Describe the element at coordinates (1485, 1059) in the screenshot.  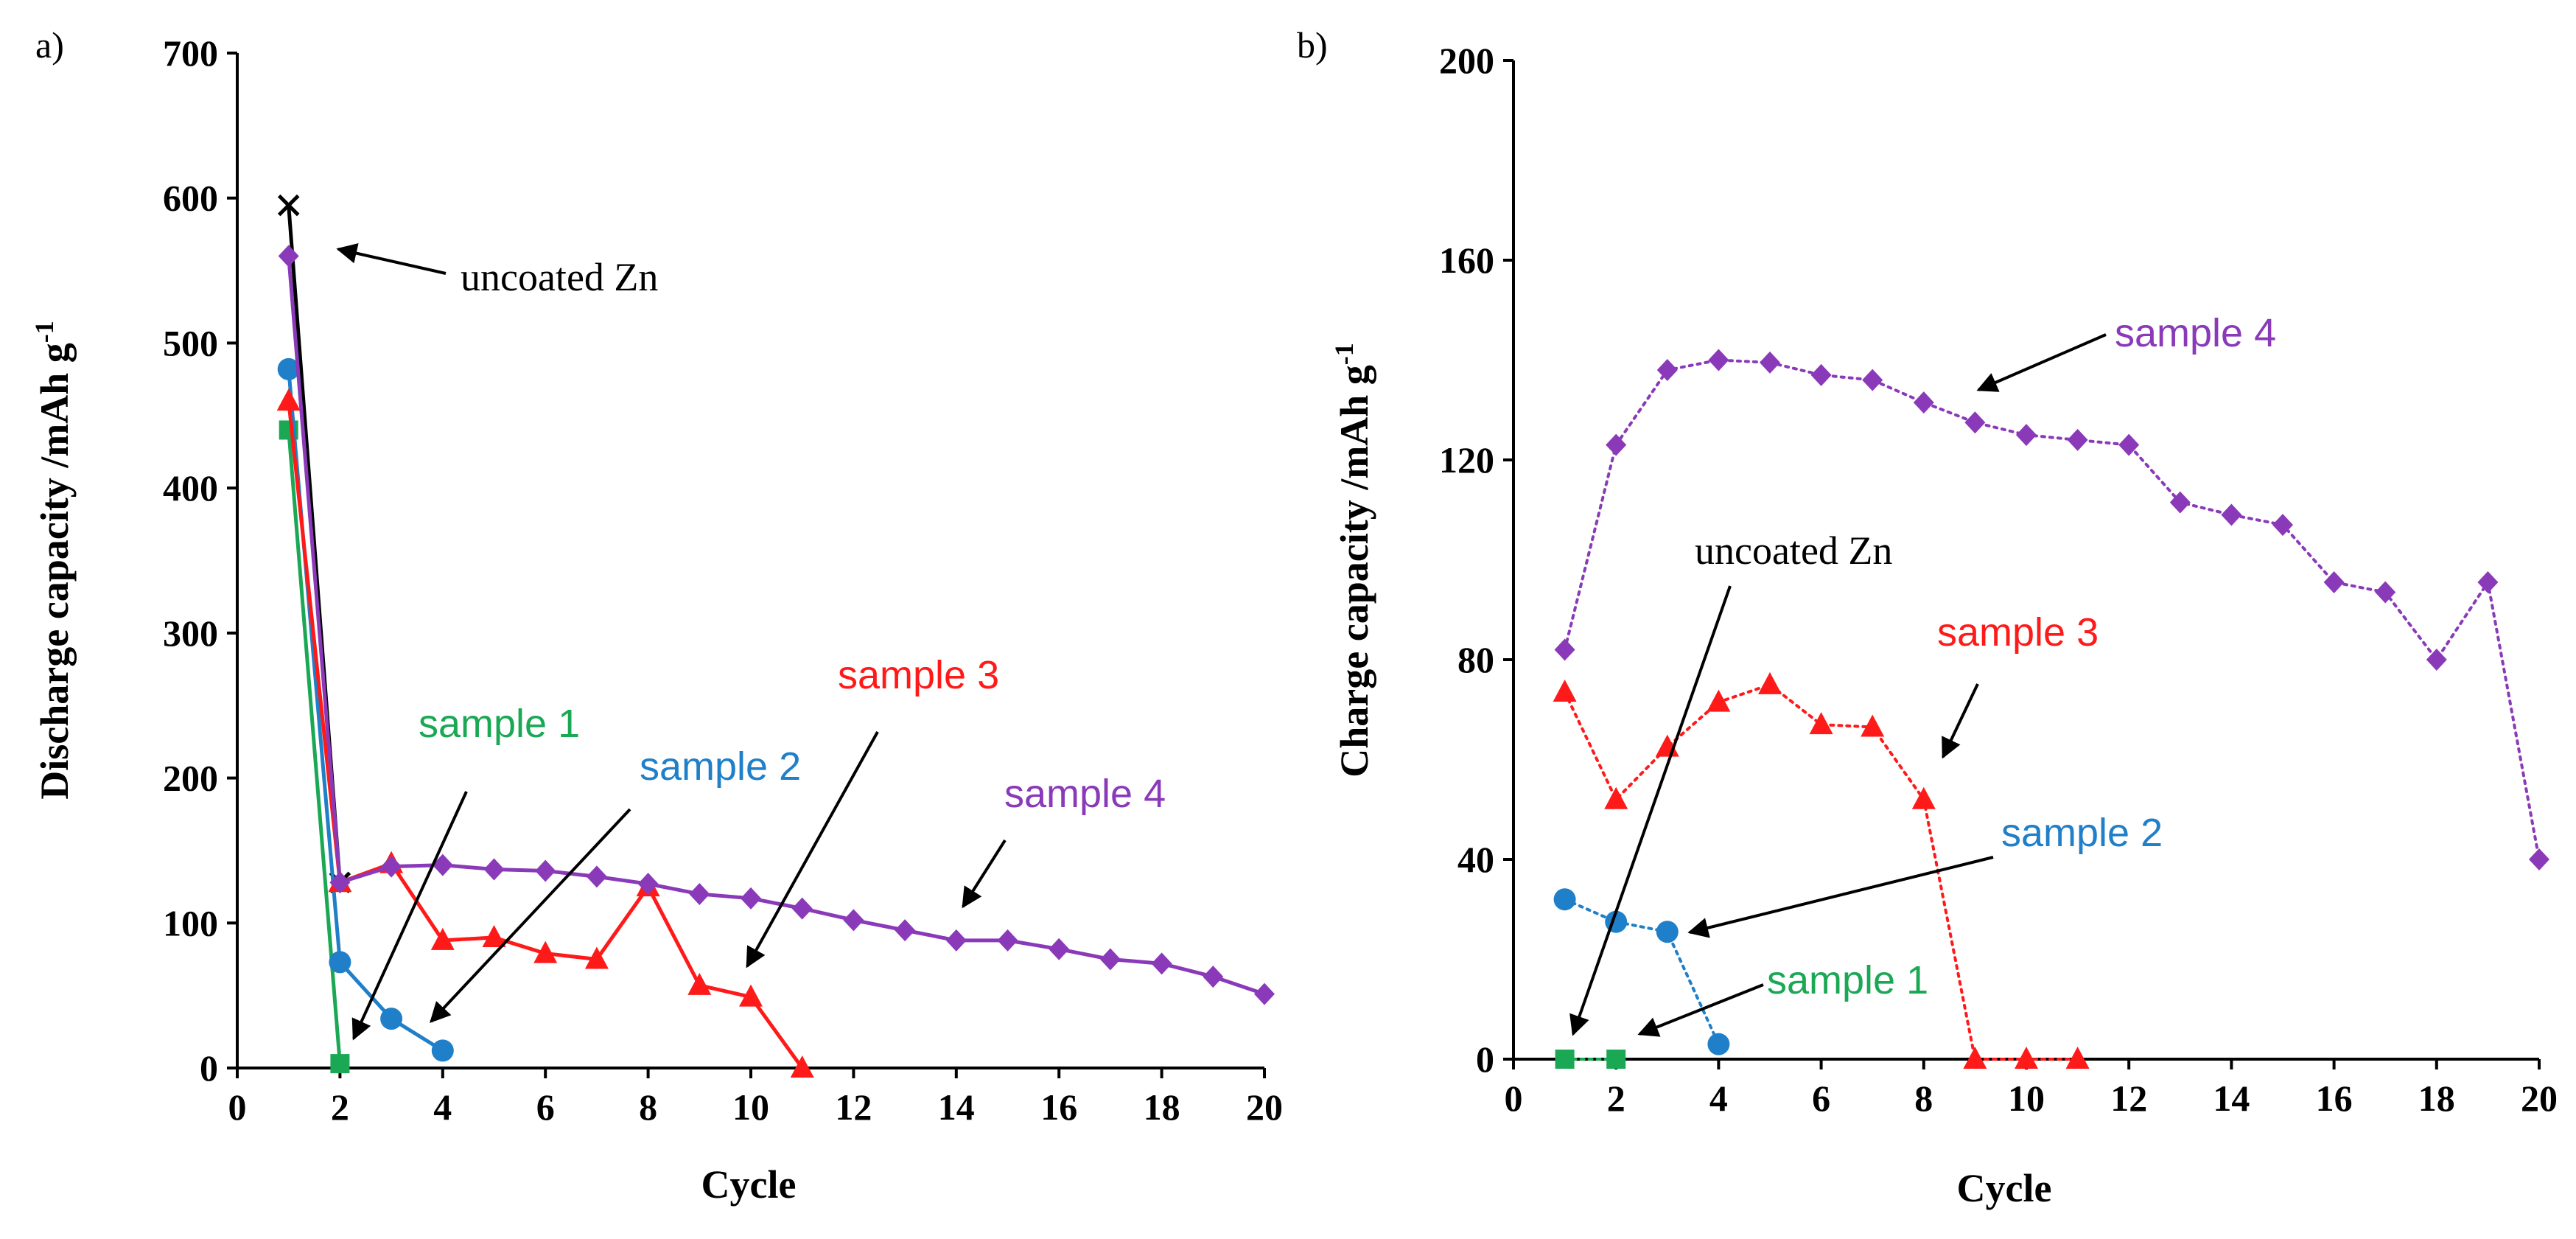
I see `y-tick-label: 0` at that location.